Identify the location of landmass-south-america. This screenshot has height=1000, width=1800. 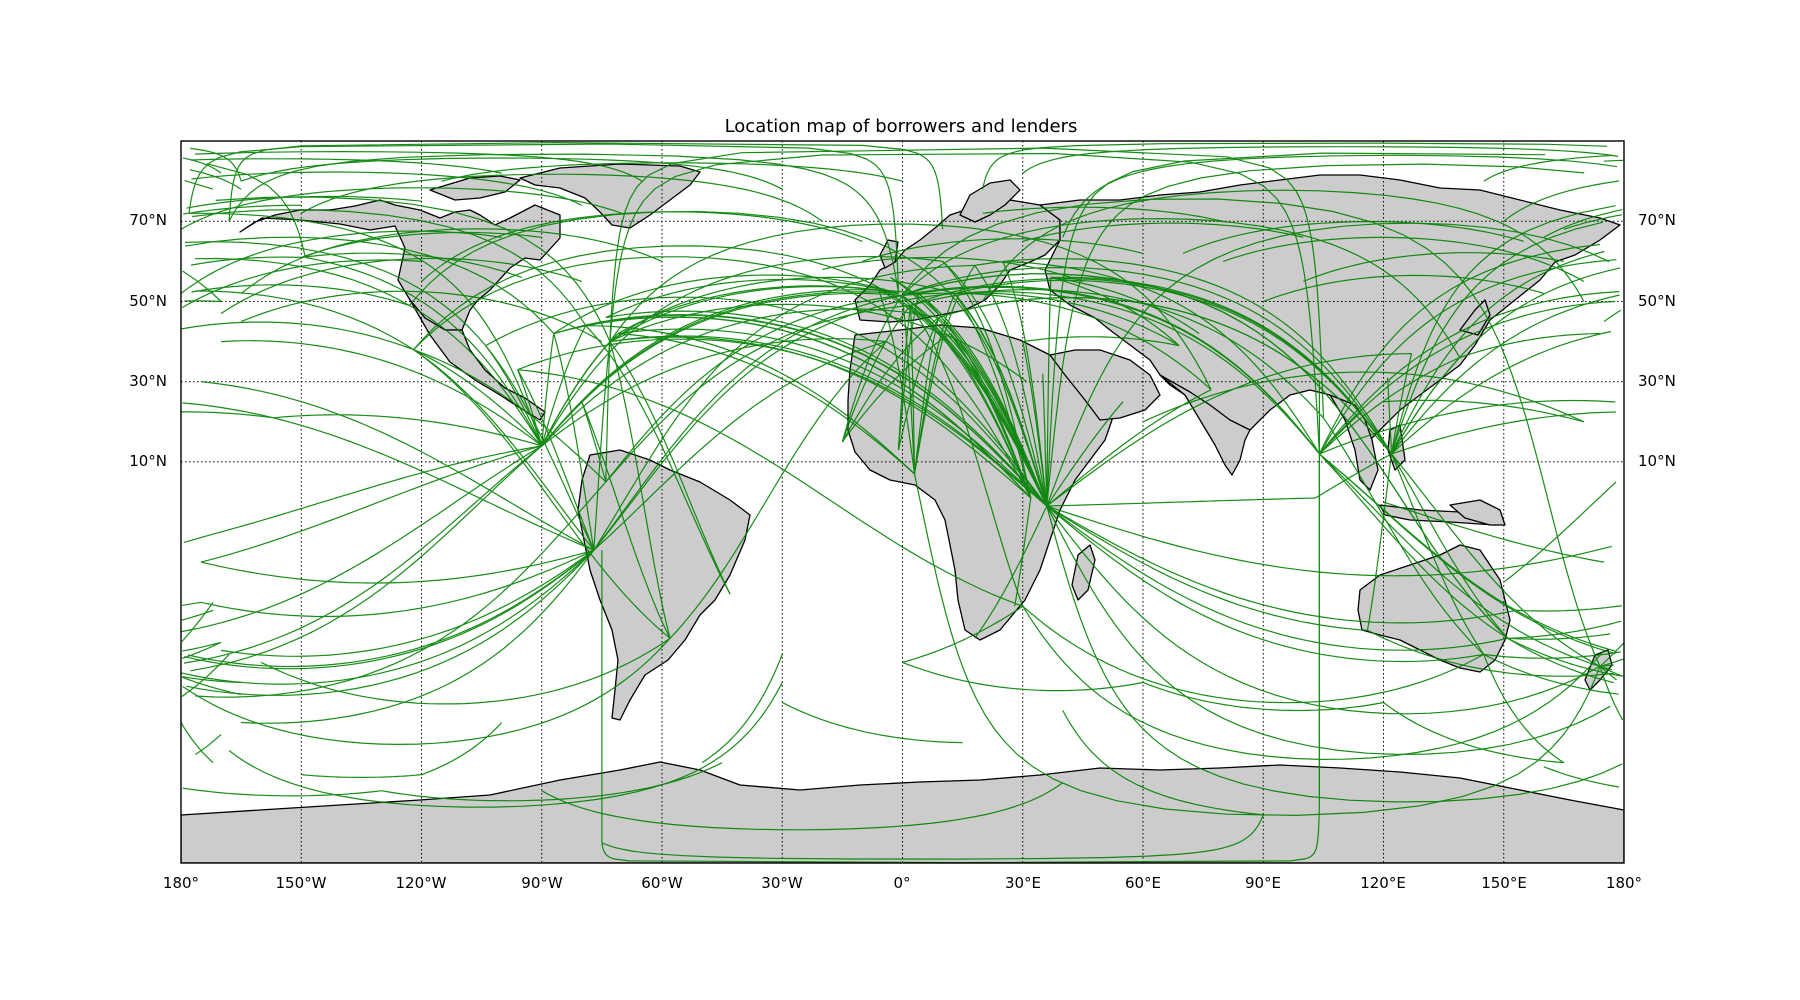
(664, 585).